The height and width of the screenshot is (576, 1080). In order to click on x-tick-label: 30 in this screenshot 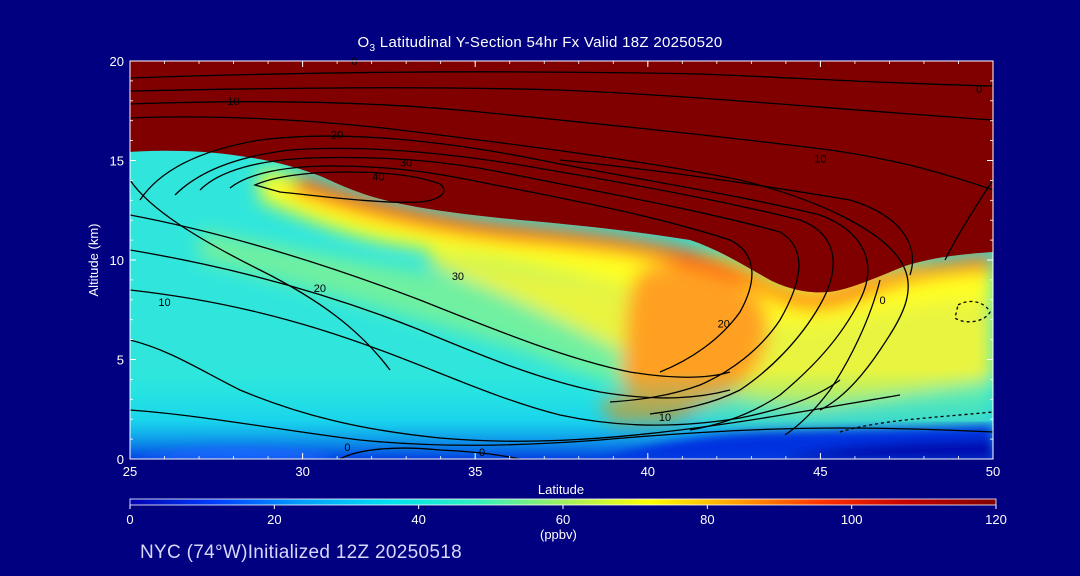, I will do `click(302, 471)`.